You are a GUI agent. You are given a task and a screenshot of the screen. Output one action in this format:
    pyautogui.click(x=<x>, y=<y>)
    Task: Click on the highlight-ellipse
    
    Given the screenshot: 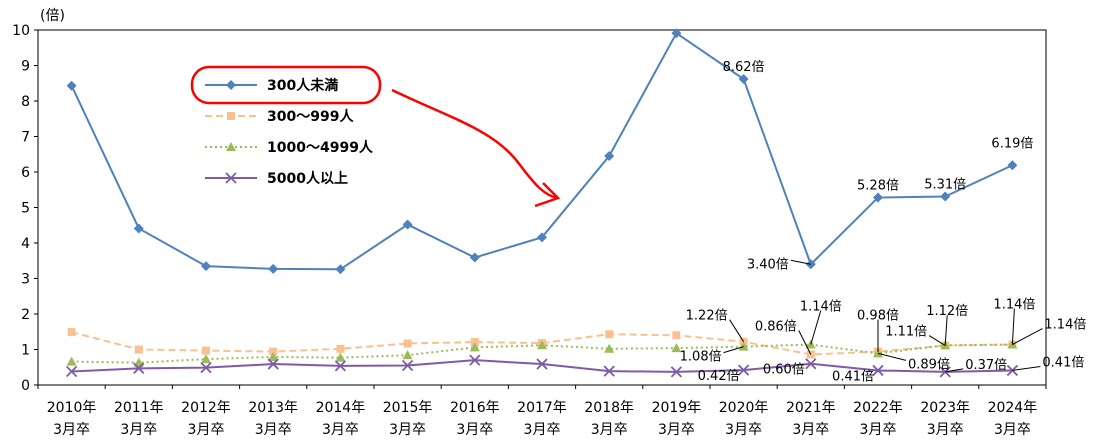 What is the action you would take?
    pyautogui.click(x=286, y=85)
    